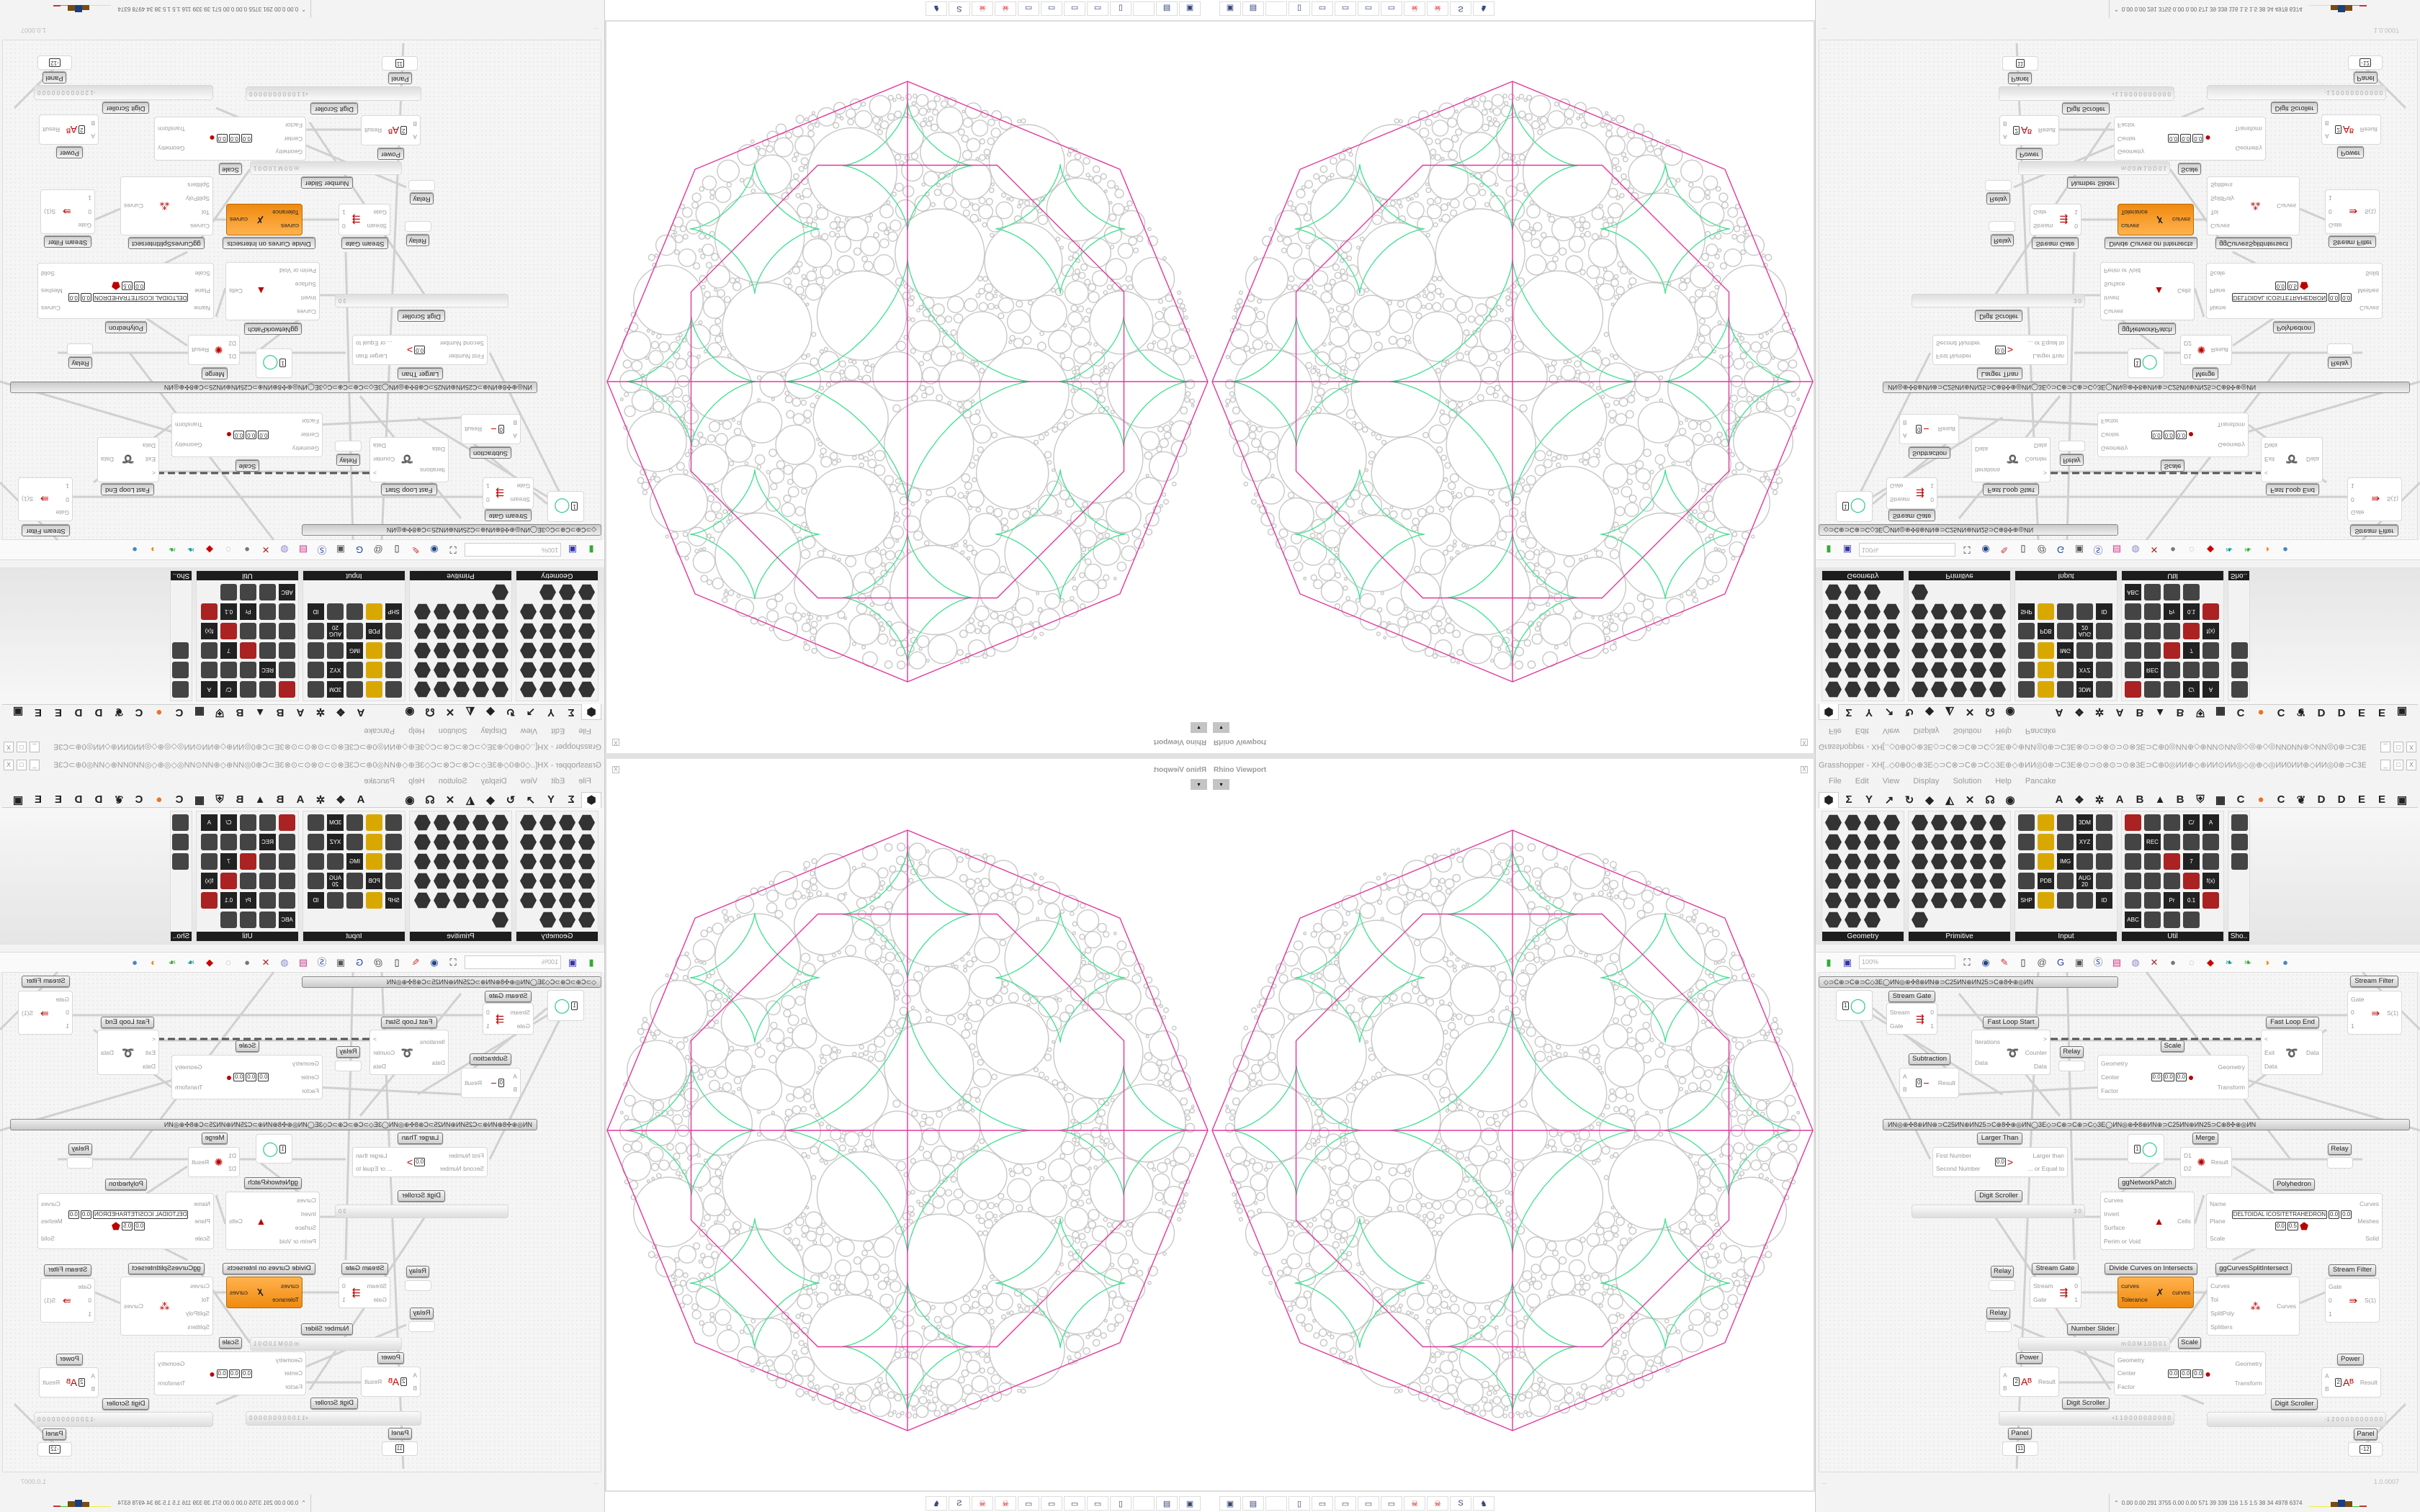  I want to click on component-icon: Pr, so click(248, 611).